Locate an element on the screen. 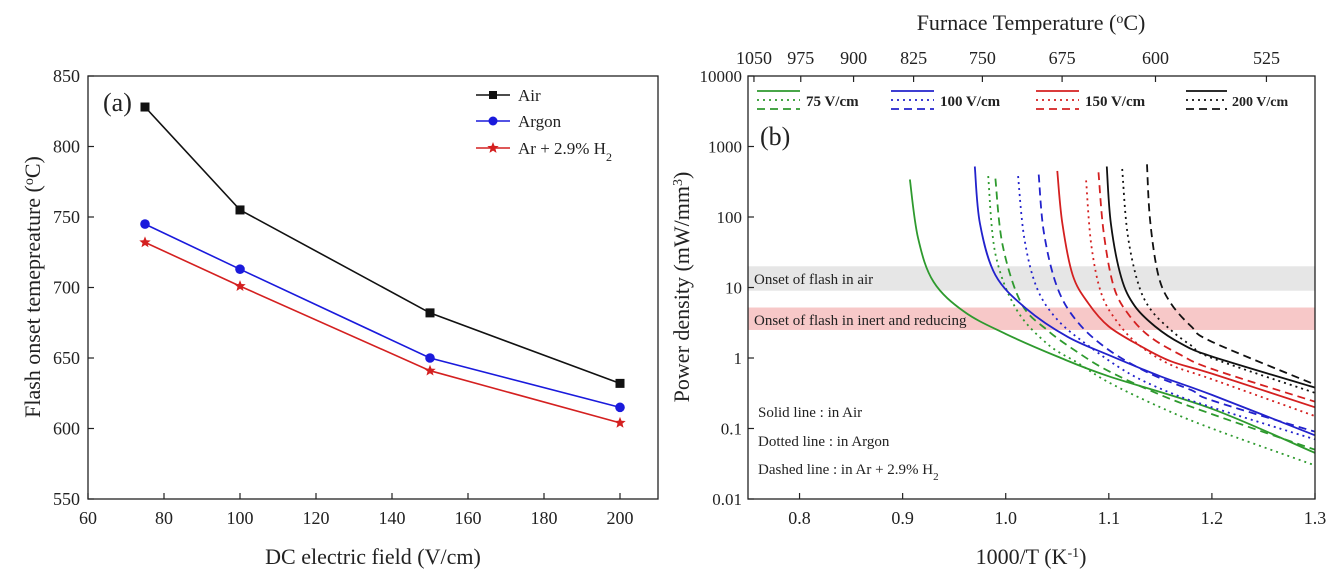  x-tick-label: 1.2 is located at coordinates (1212, 518).